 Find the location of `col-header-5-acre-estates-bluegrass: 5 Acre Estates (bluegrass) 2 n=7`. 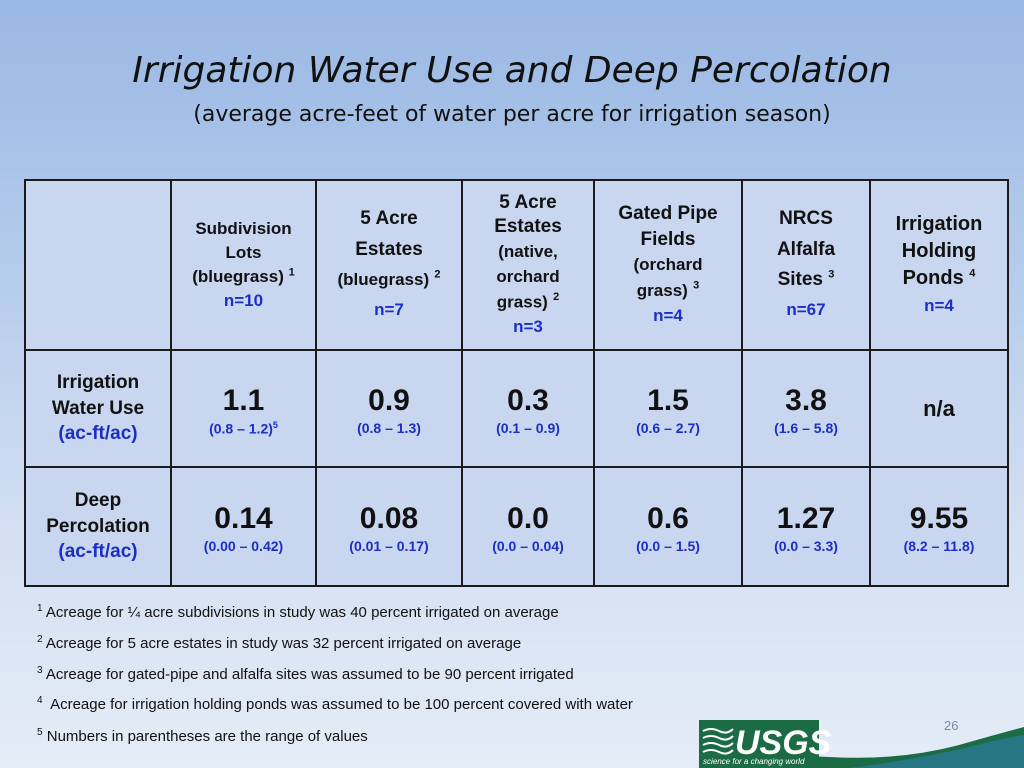

col-header-5-acre-estates-bluegrass: 5 Acre Estates (bluegrass) 2 n=7 is located at coordinates (389, 265).